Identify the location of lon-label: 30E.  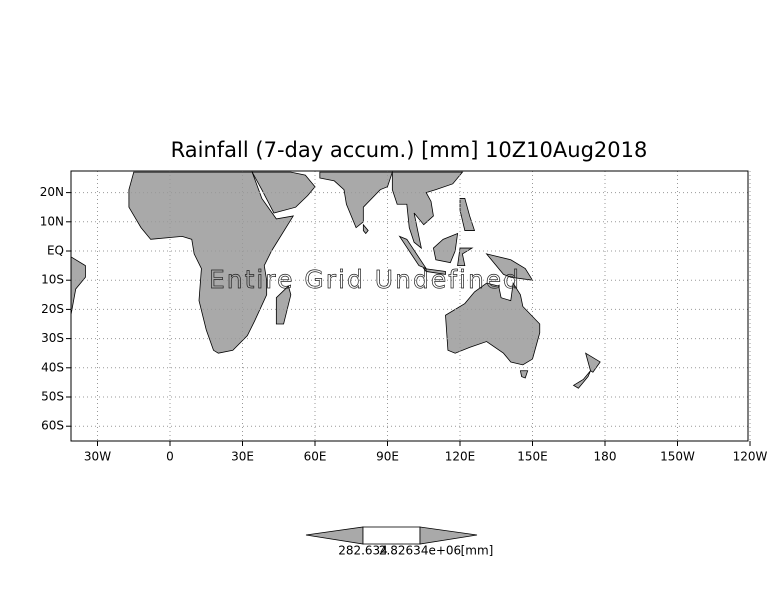
(242, 457).